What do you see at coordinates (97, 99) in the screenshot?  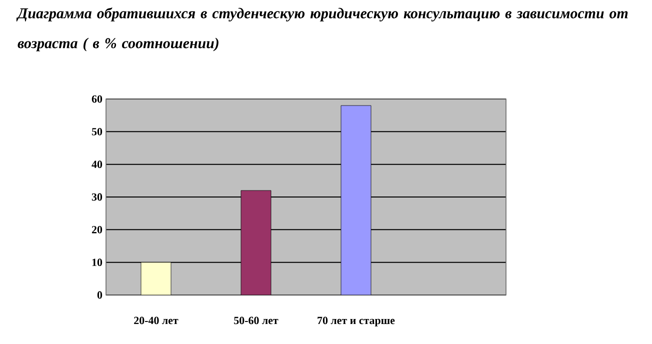 I see `y-tick-label: 60` at bounding box center [97, 99].